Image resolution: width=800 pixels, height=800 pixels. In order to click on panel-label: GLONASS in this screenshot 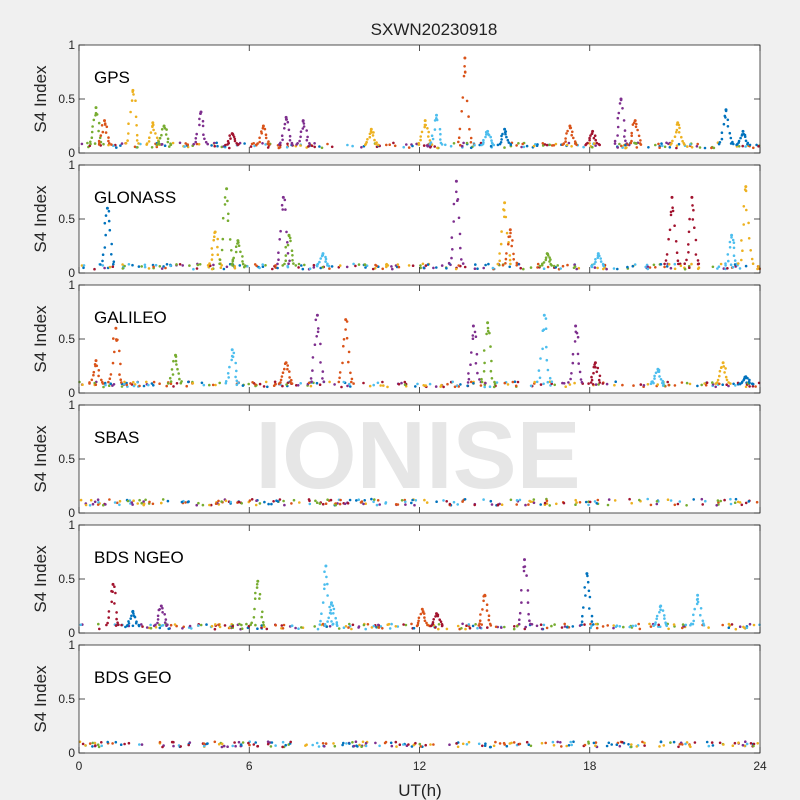, I will do `click(135, 197)`.